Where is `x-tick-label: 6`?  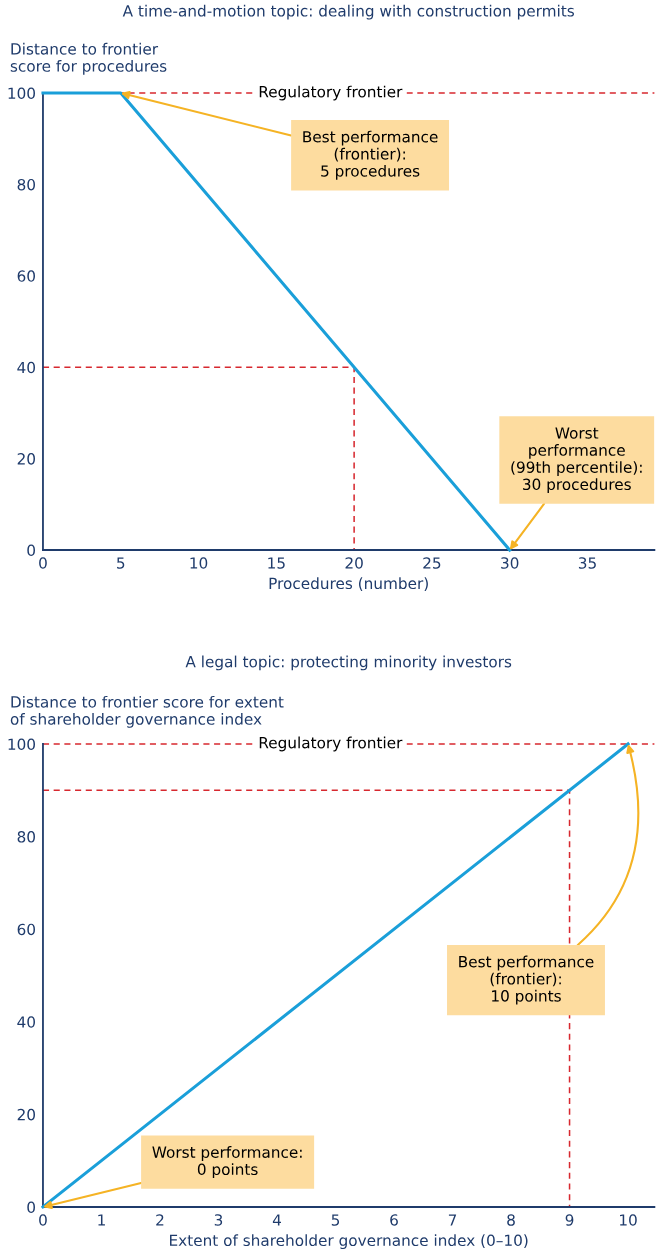
x-tick-label: 6 is located at coordinates (394, 1220).